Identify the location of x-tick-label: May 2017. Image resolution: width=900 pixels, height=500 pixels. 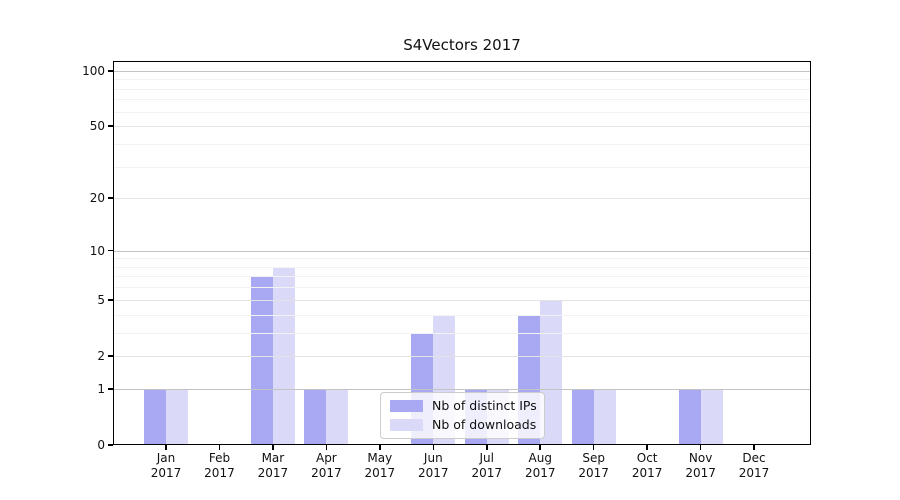
(380, 466).